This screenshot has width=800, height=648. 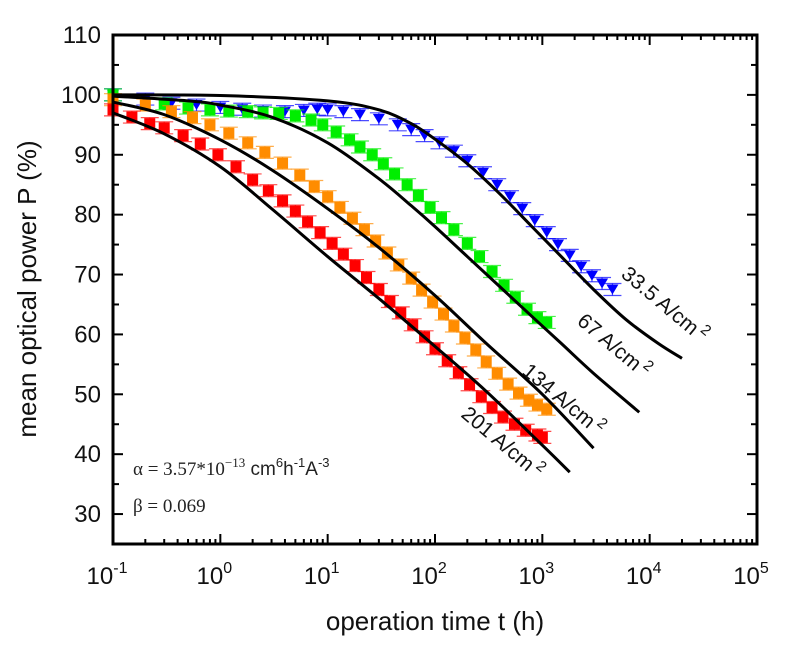 I want to click on y-tick-label: 70, so click(x=87, y=275).